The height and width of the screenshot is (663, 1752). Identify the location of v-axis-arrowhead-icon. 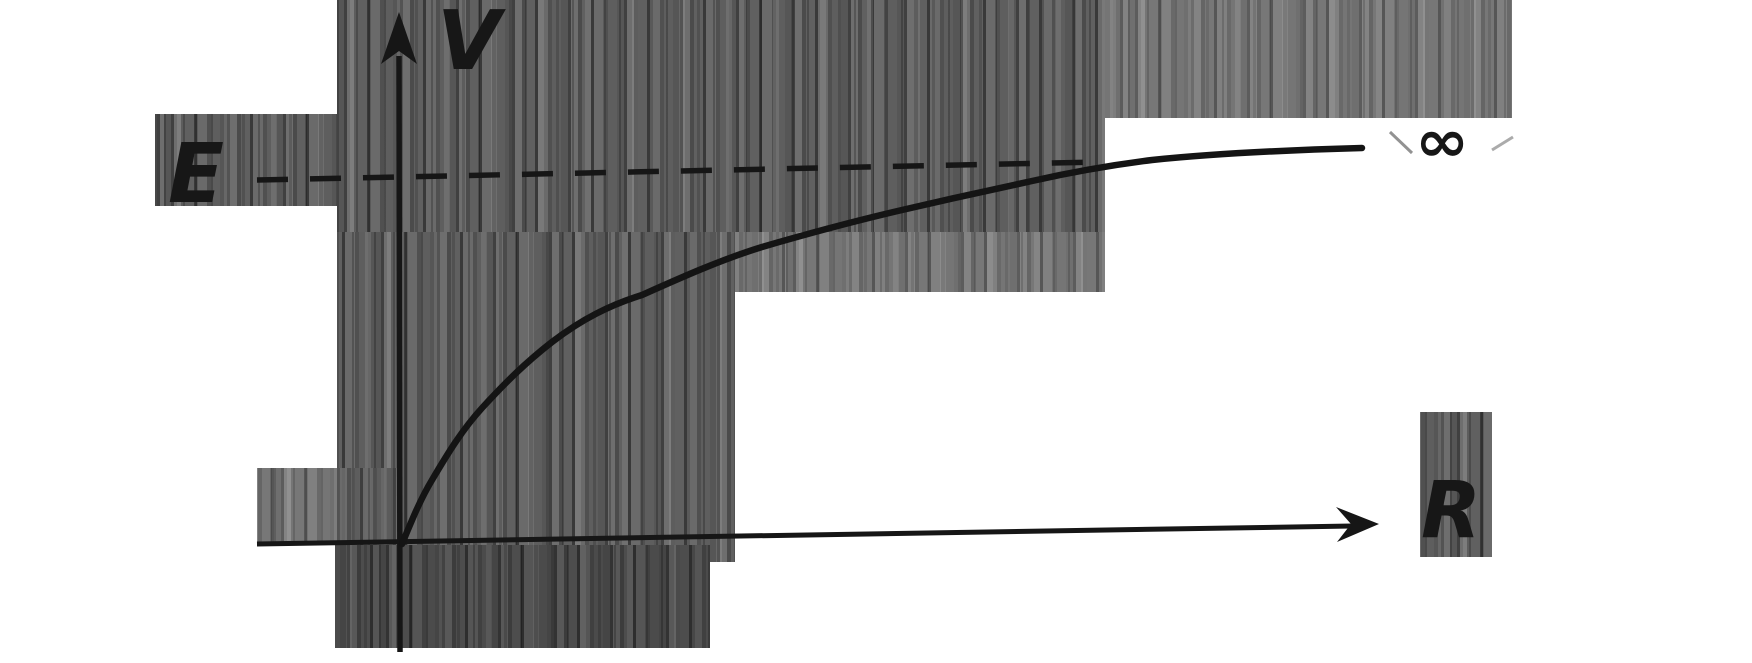
(399, 38).